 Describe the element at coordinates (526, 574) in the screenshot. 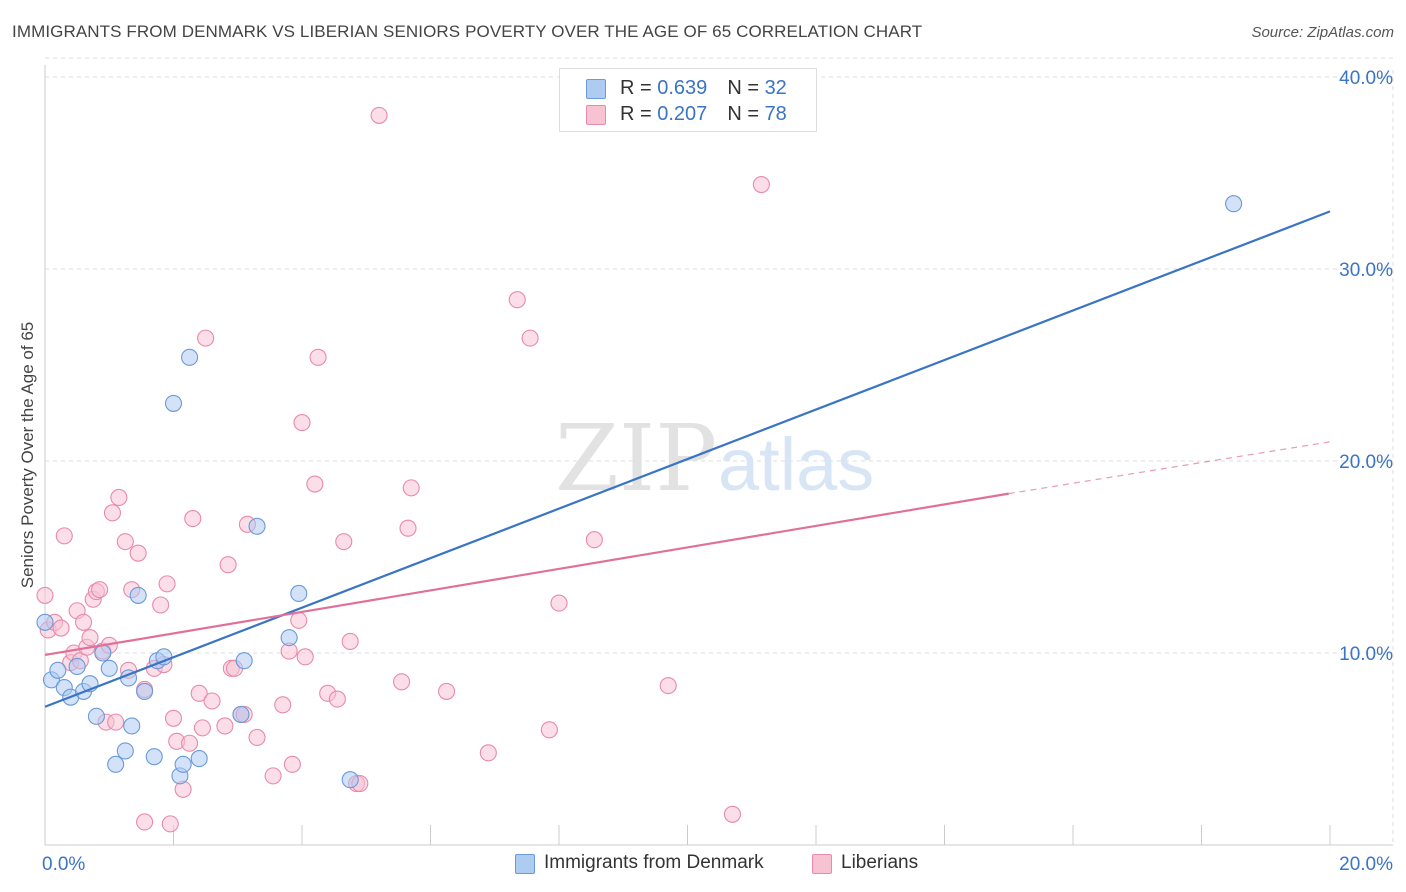

I see `liberians-trend-line` at that location.